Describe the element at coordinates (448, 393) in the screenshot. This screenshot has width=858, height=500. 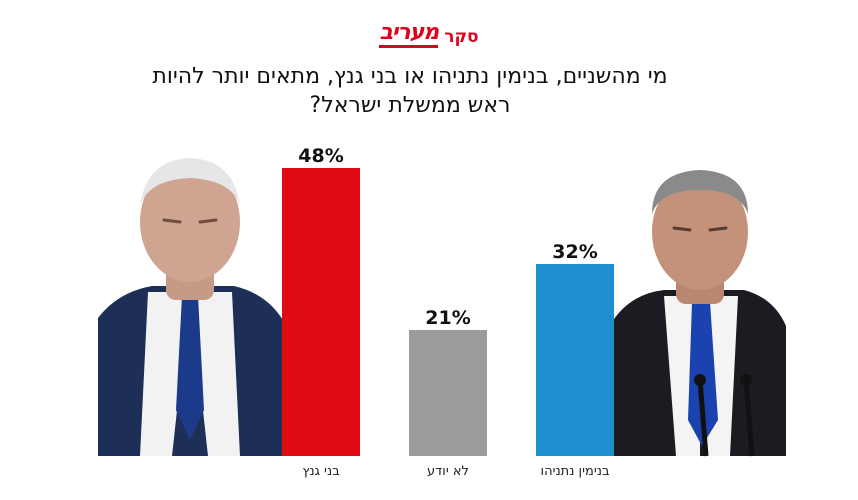
I see `bar-dont-know` at that location.